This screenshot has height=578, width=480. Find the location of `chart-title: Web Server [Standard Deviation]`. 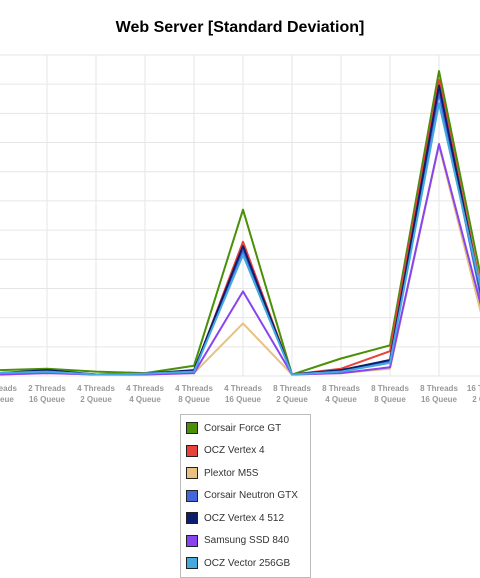

chart-title: Web Server [Standard Deviation] is located at coordinates (240, 27).